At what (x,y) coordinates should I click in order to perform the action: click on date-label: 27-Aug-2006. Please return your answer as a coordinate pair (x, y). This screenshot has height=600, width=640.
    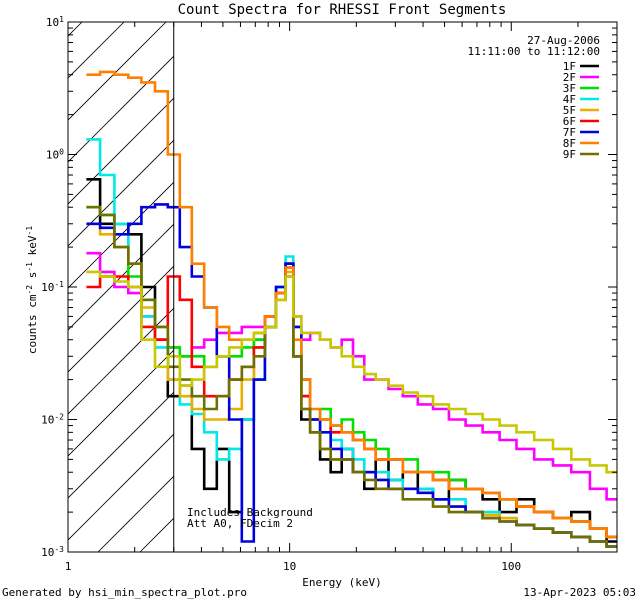
    Looking at the image, I should click on (563, 40).